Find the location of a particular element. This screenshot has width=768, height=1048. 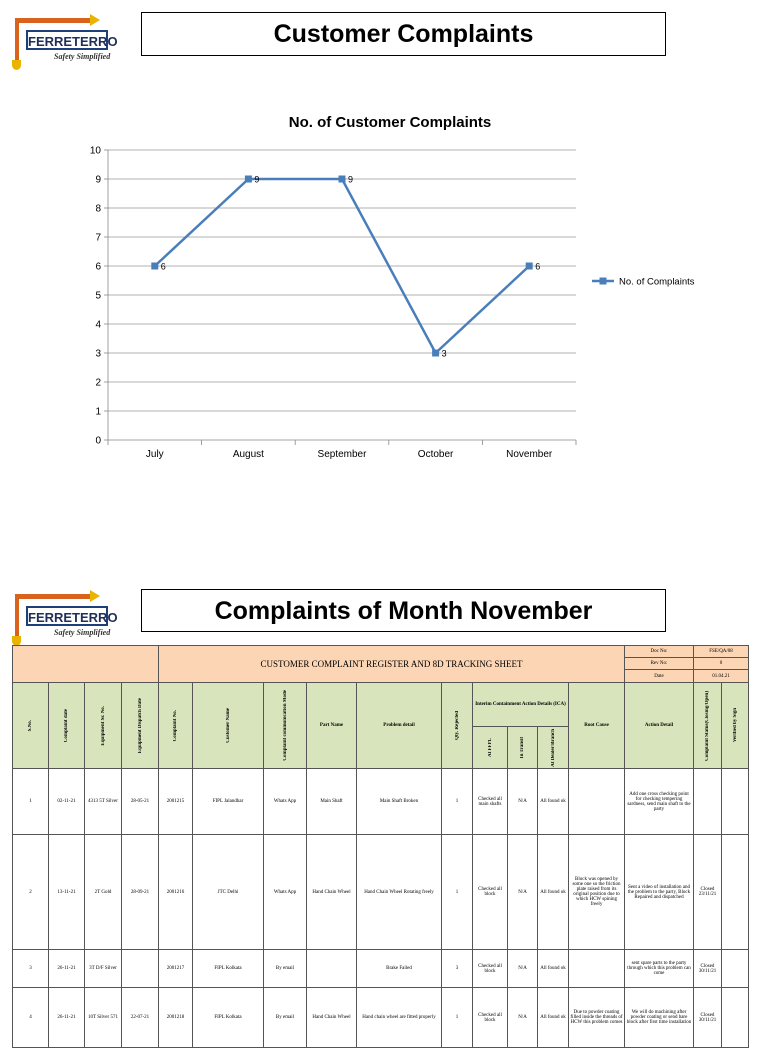

cell-date: 02-11-21 is located at coordinates (66, 801).